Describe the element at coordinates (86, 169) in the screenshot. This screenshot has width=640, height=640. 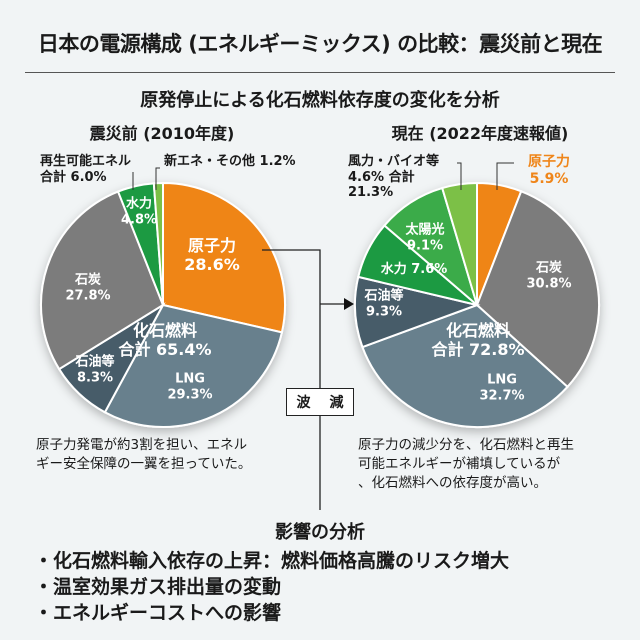
I see `label-renewables-before: 再生可能エネル 合計 6.0%` at that location.